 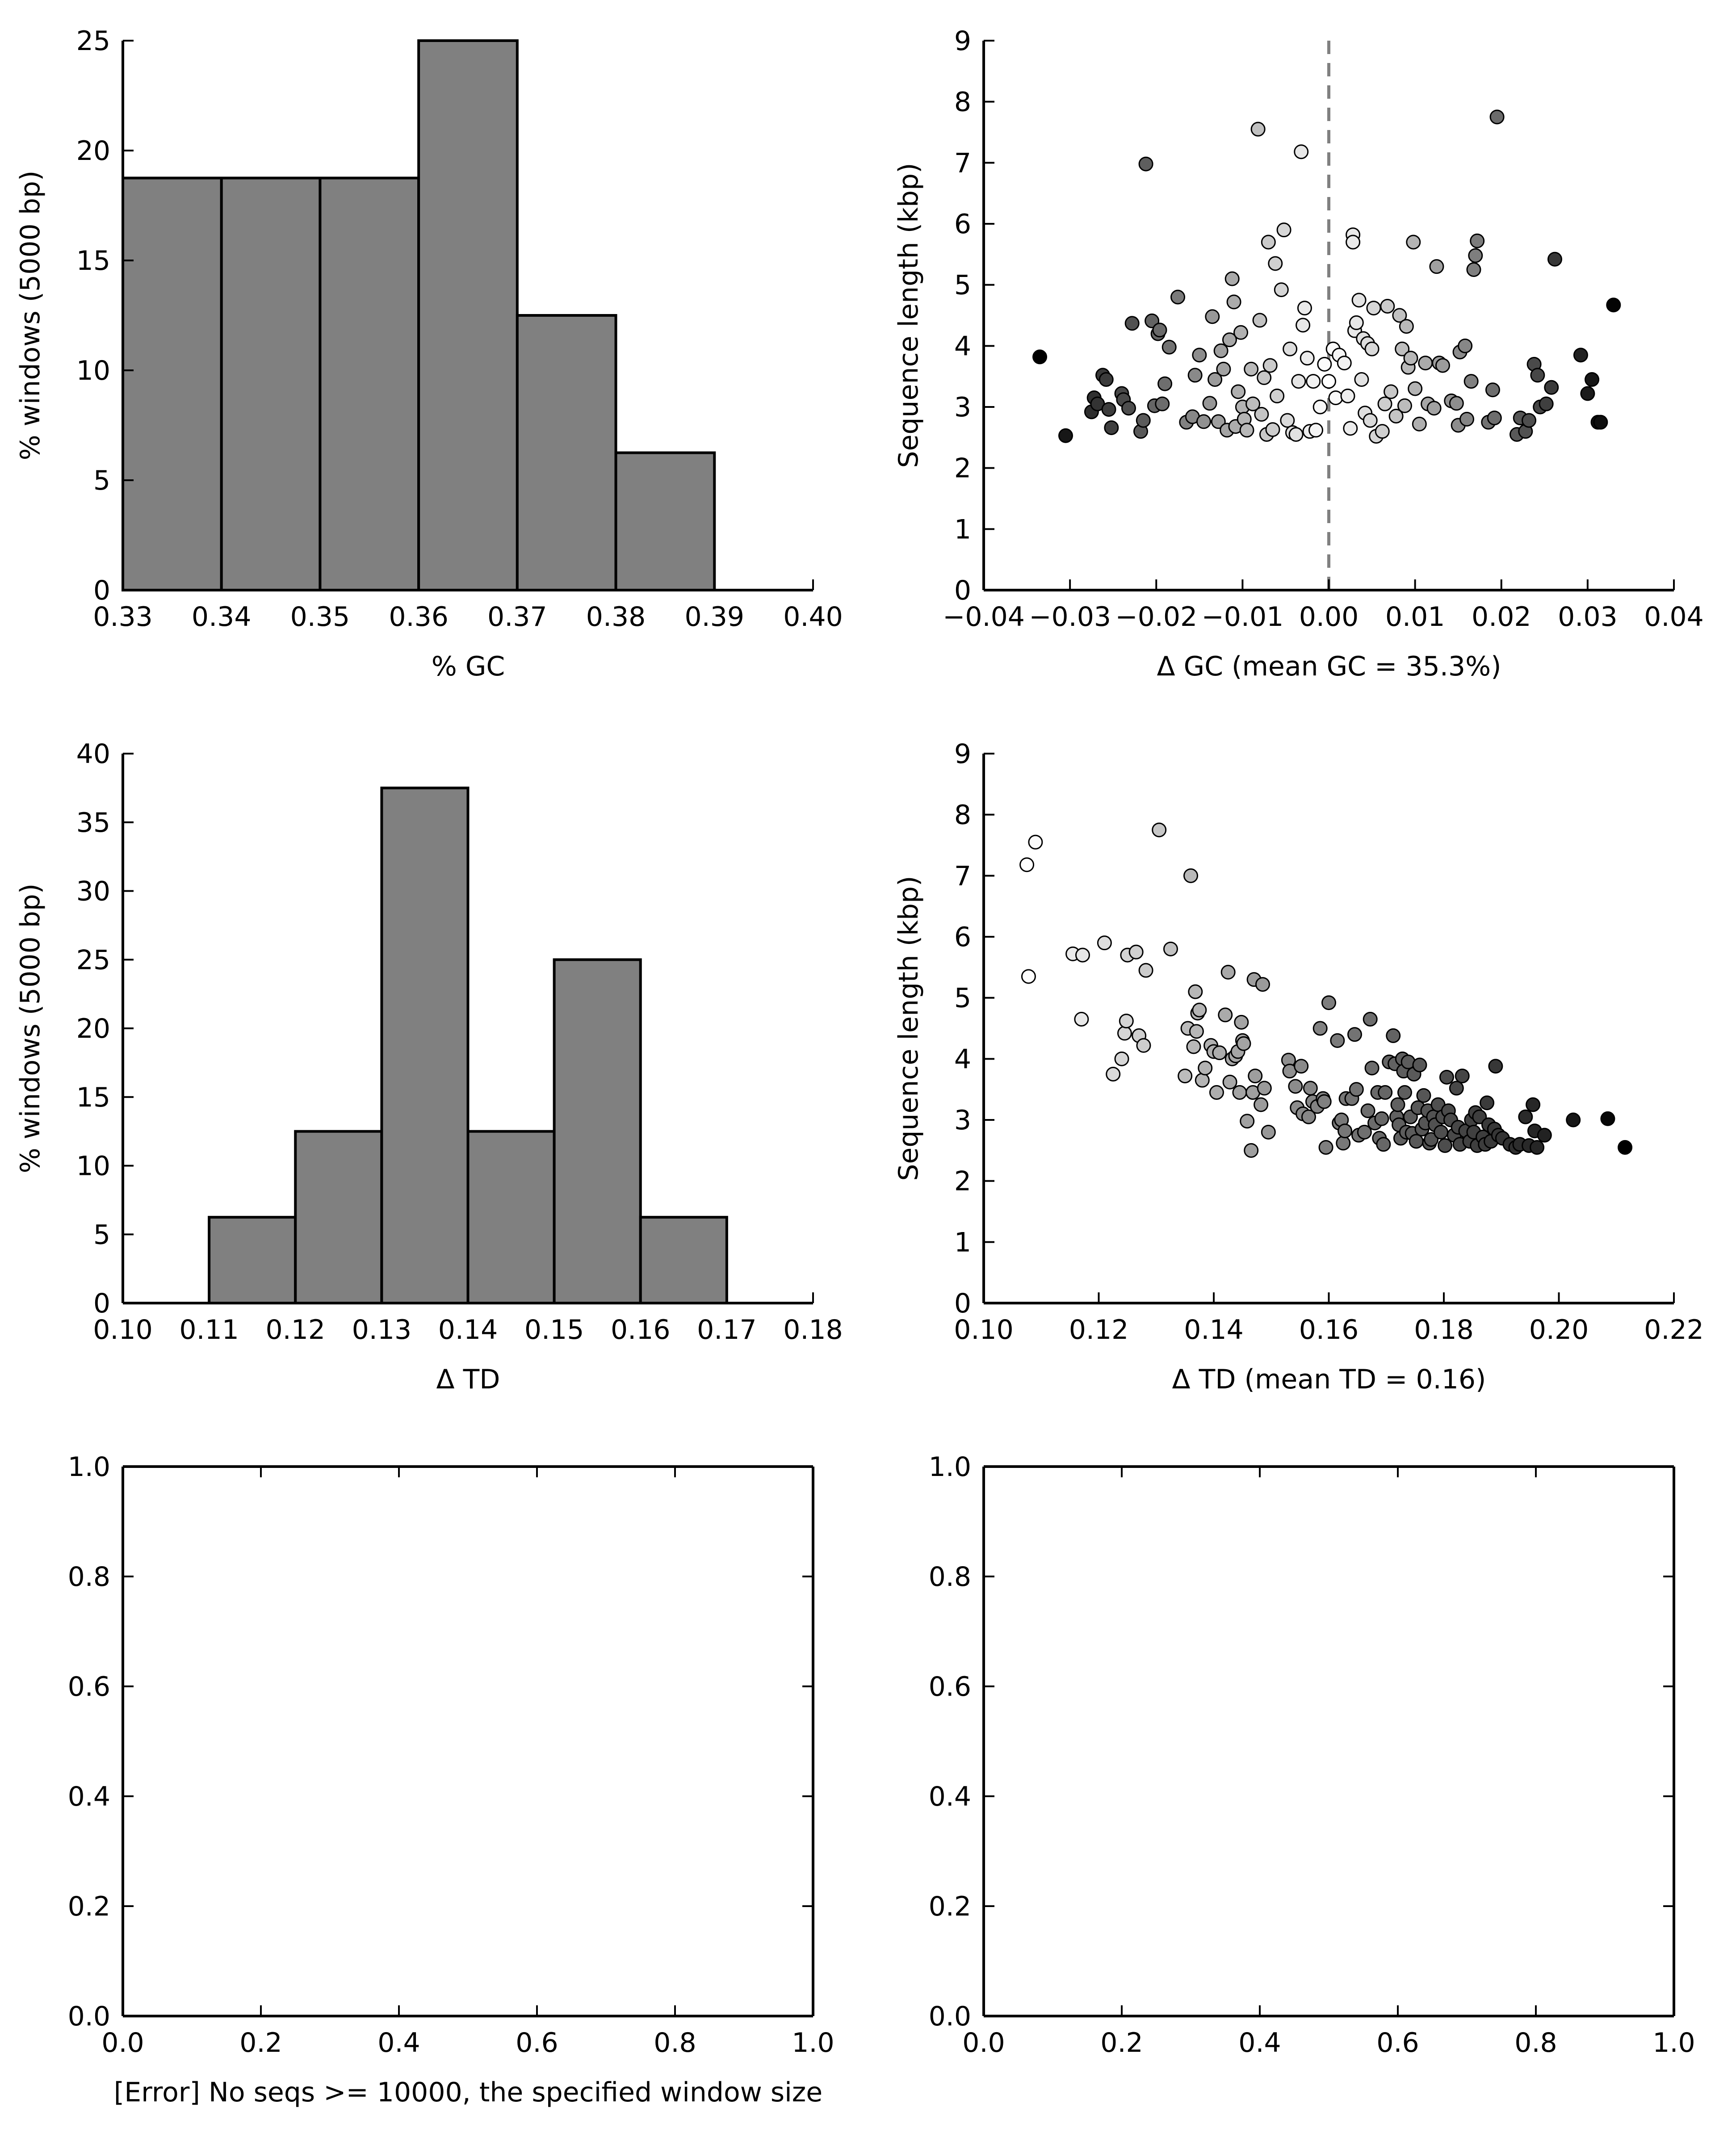 What do you see at coordinates (30, 1029) in the screenshot?
I see `td-histogram-ylabel: % windows (5000 bp)` at bounding box center [30, 1029].